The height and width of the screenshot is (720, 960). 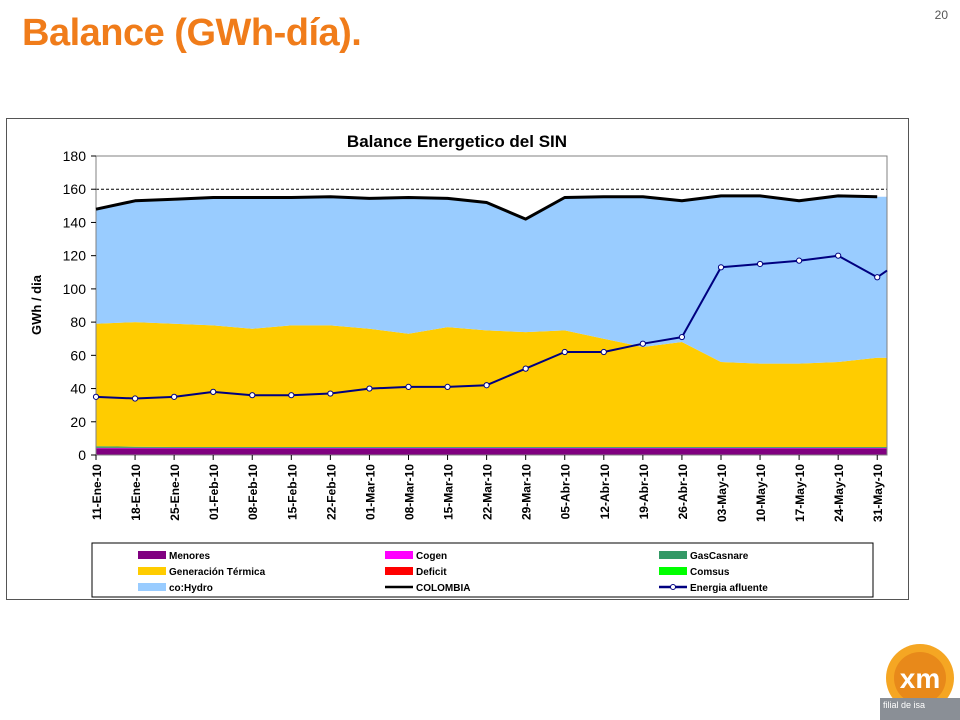 I want to click on y-tick-label: 0, so click(x=82, y=455).